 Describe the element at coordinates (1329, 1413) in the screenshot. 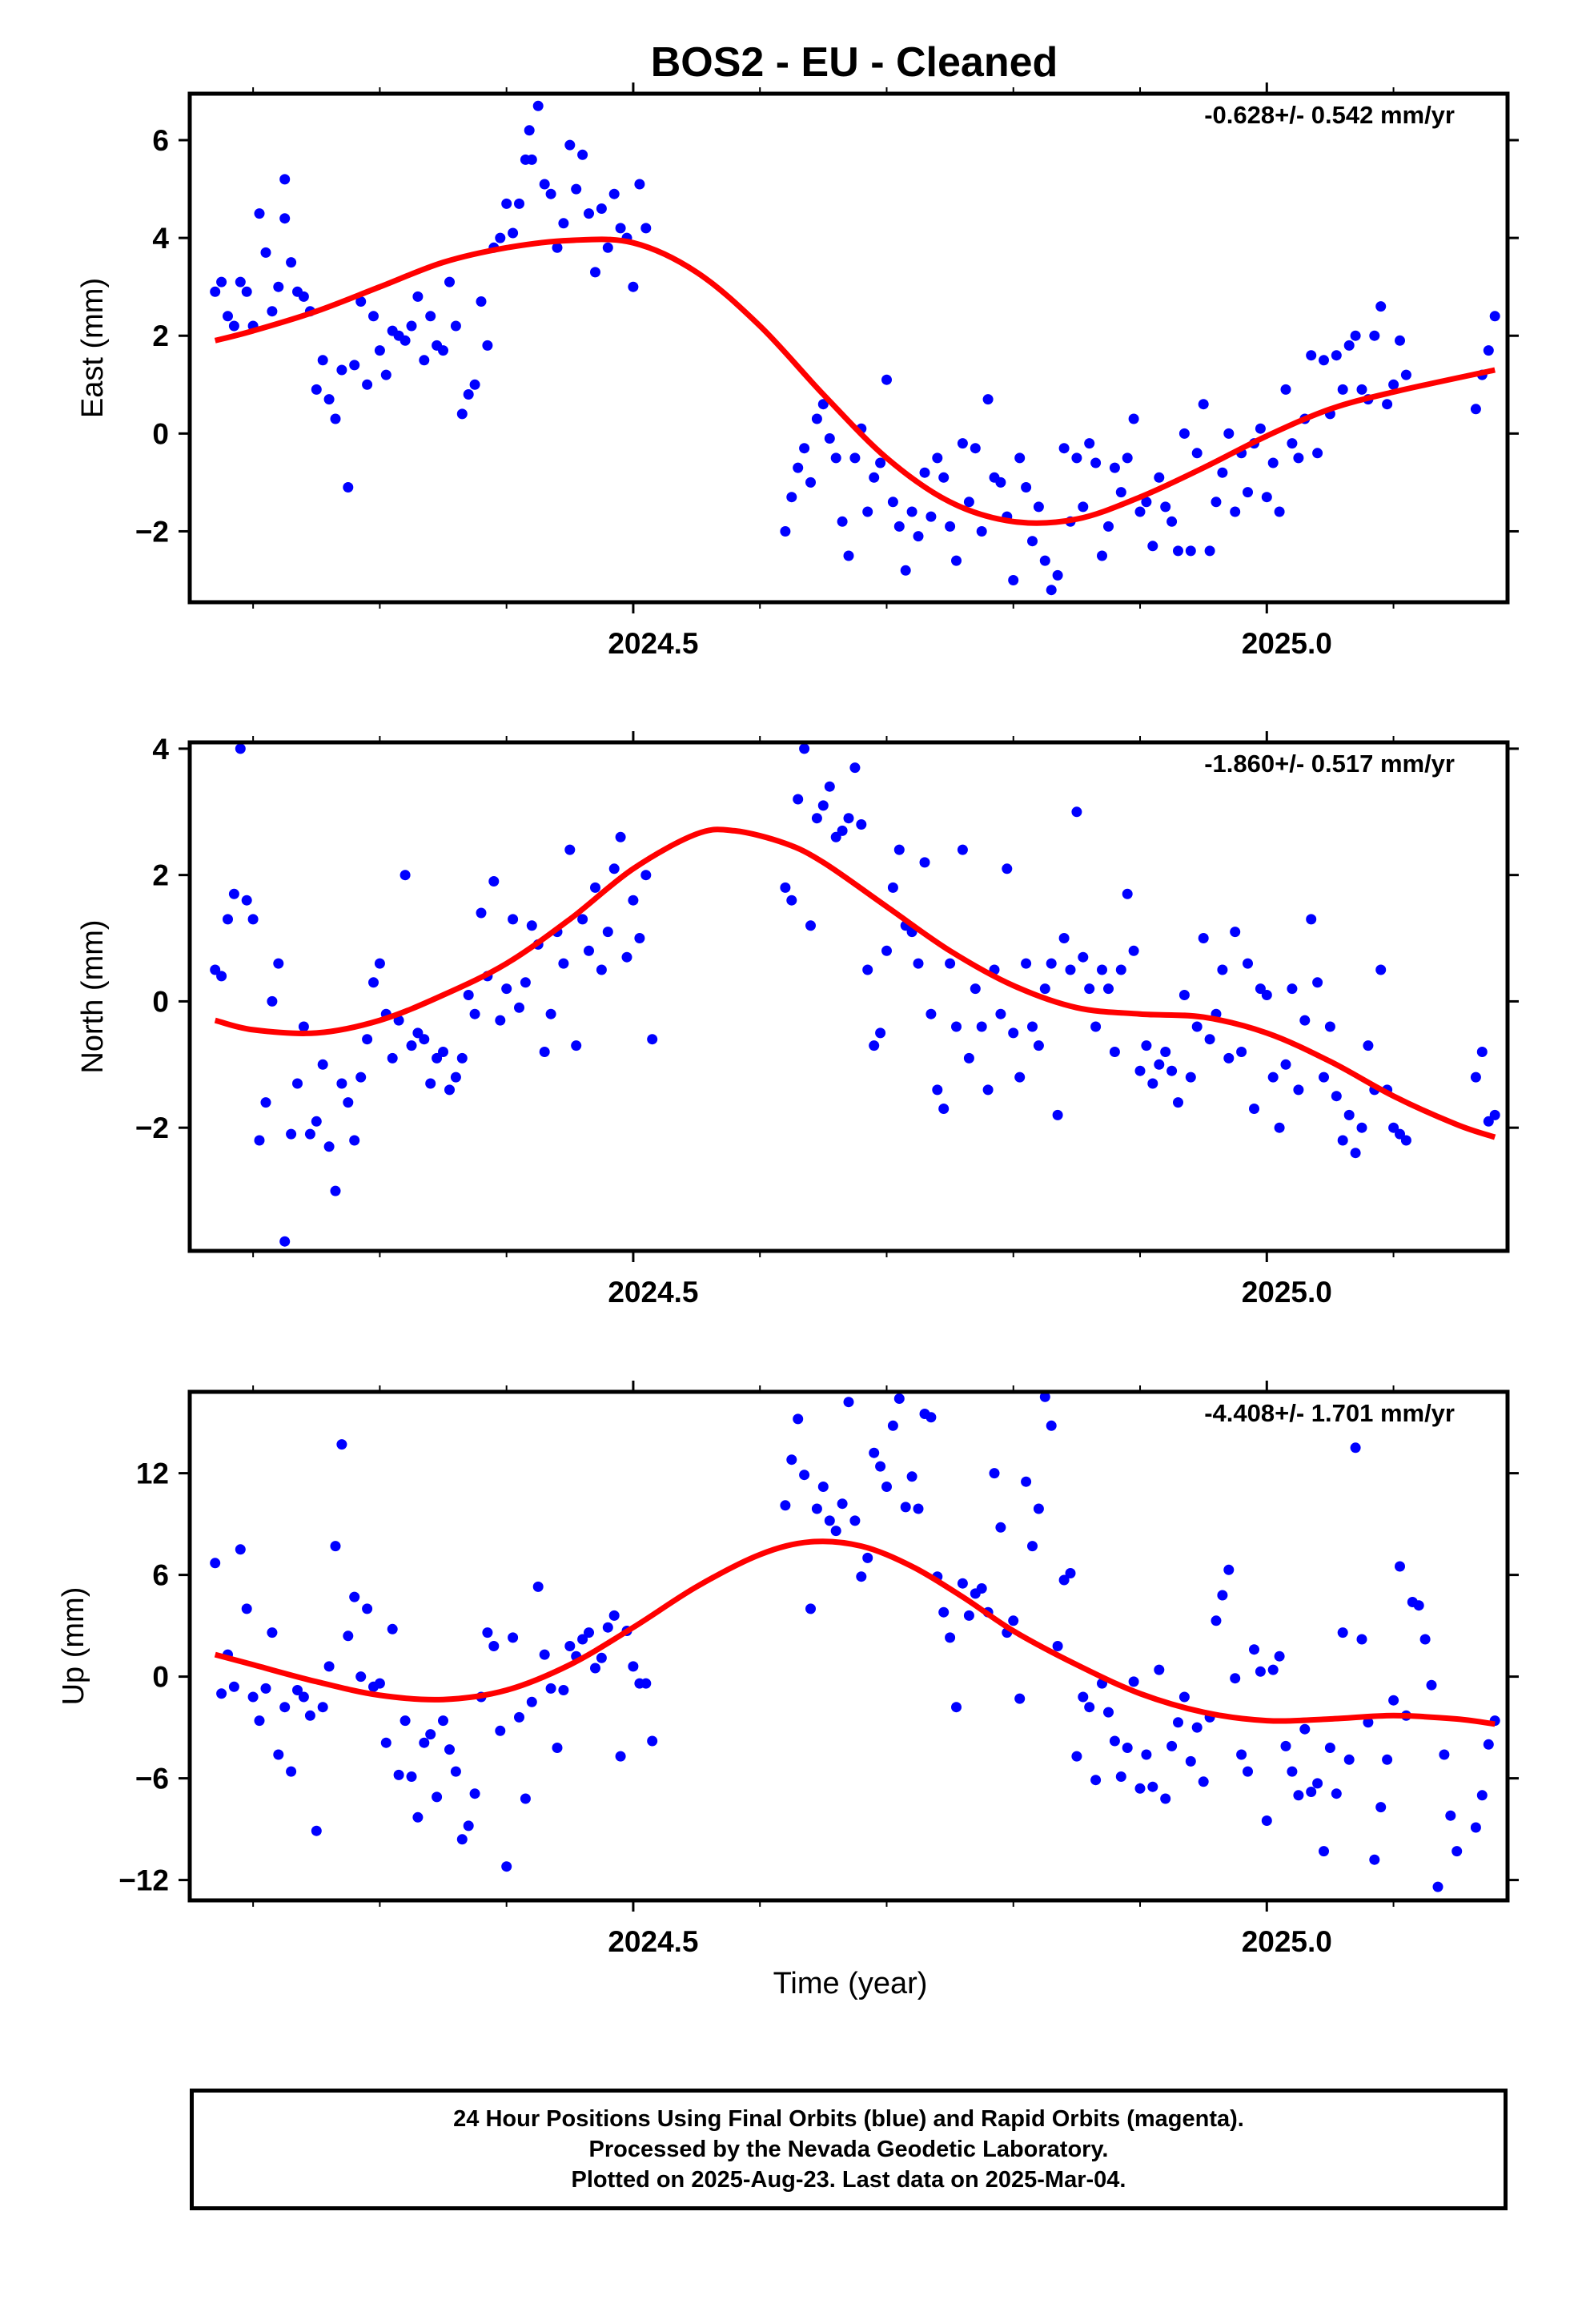

I see `rate-label: -4.408+/- 1.701 mm/yr` at that location.